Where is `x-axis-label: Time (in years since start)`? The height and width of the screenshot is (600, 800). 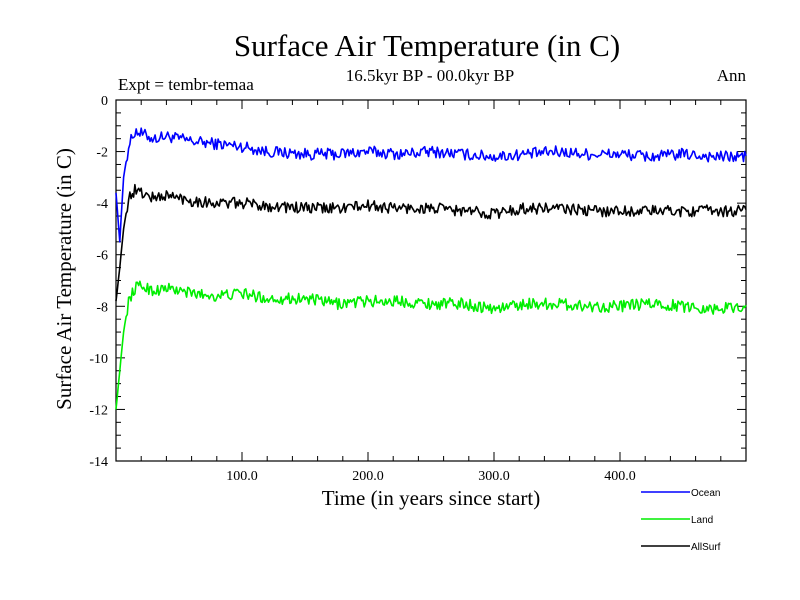
x-axis-label: Time (in years since start) is located at coordinates (431, 498).